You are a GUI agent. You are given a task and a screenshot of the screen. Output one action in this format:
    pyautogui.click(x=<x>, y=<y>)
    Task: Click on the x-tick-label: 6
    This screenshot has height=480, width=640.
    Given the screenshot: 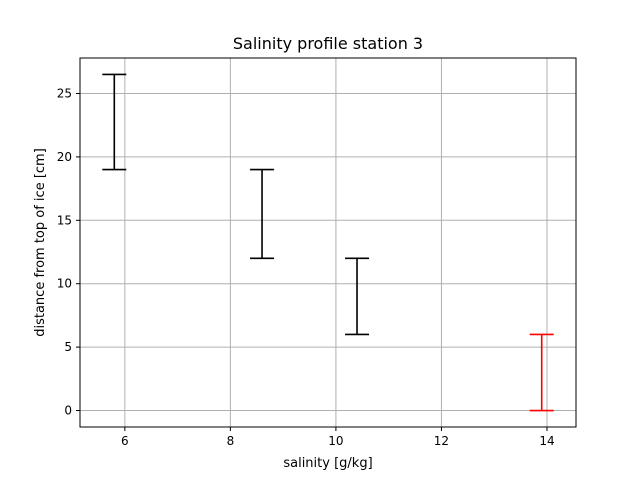 What is the action you would take?
    pyautogui.click(x=125, y=441)
    